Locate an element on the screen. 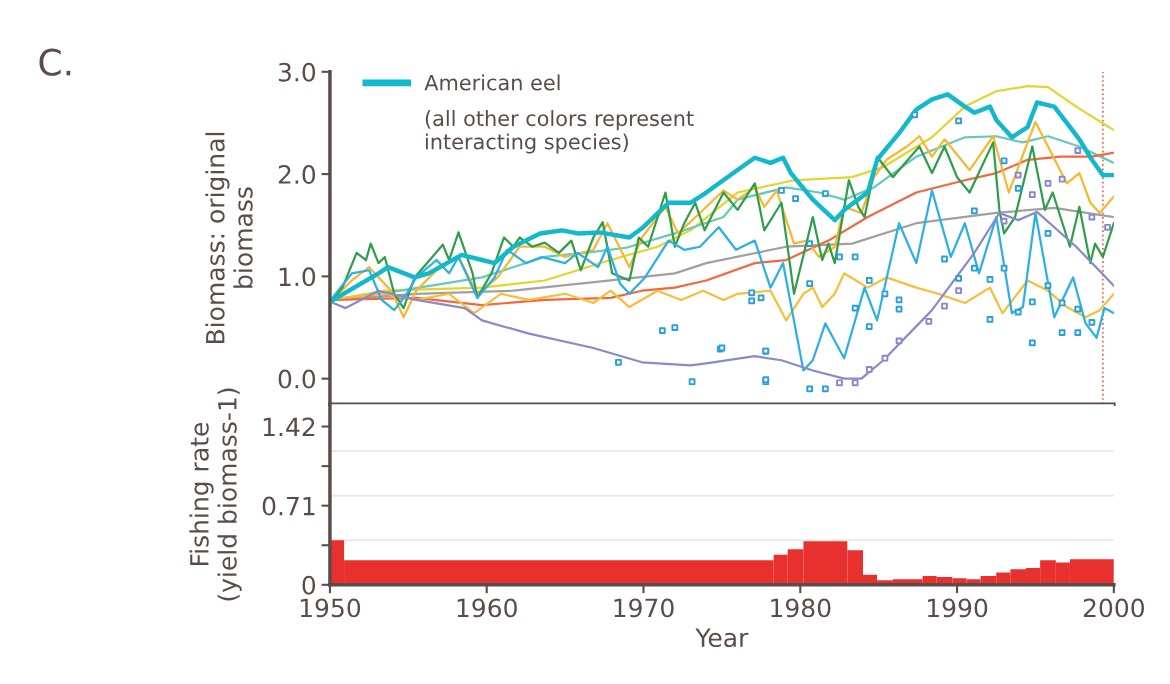  y-axis-title: Fishing rate (yield biomass-1) is located at coordinates (215, 494).